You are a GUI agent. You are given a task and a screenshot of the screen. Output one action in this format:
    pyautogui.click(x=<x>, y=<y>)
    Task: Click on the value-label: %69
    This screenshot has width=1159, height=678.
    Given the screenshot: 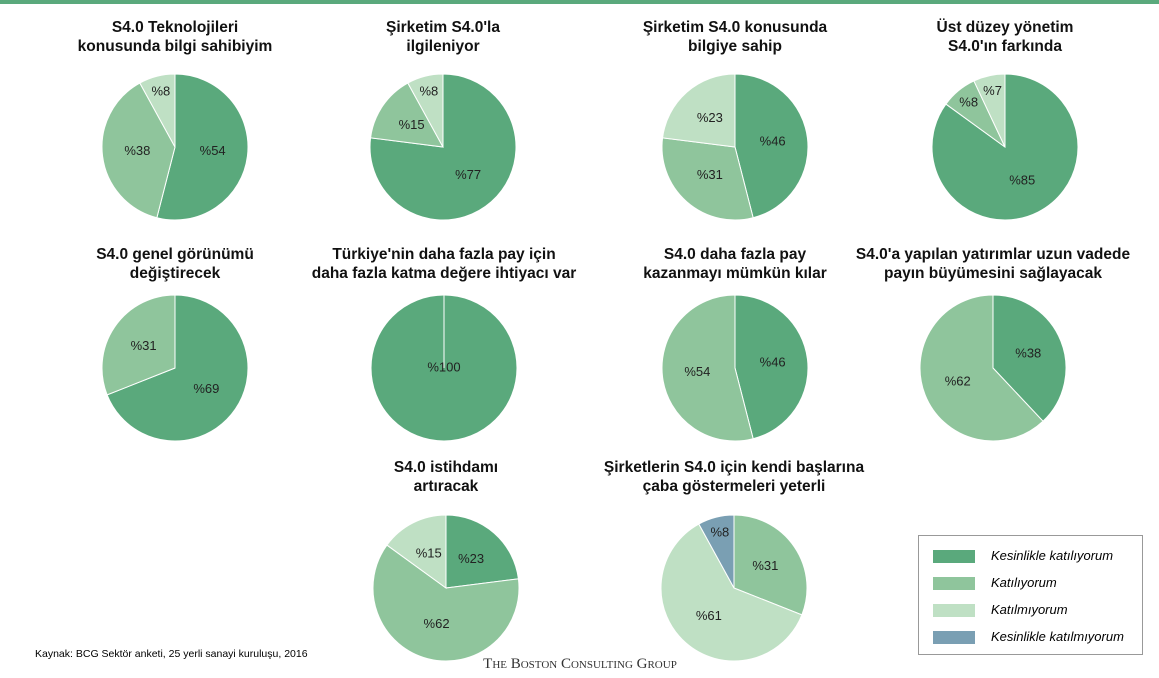 What is the action you would take?
    pyautogui.click(x=206, y=388)
    